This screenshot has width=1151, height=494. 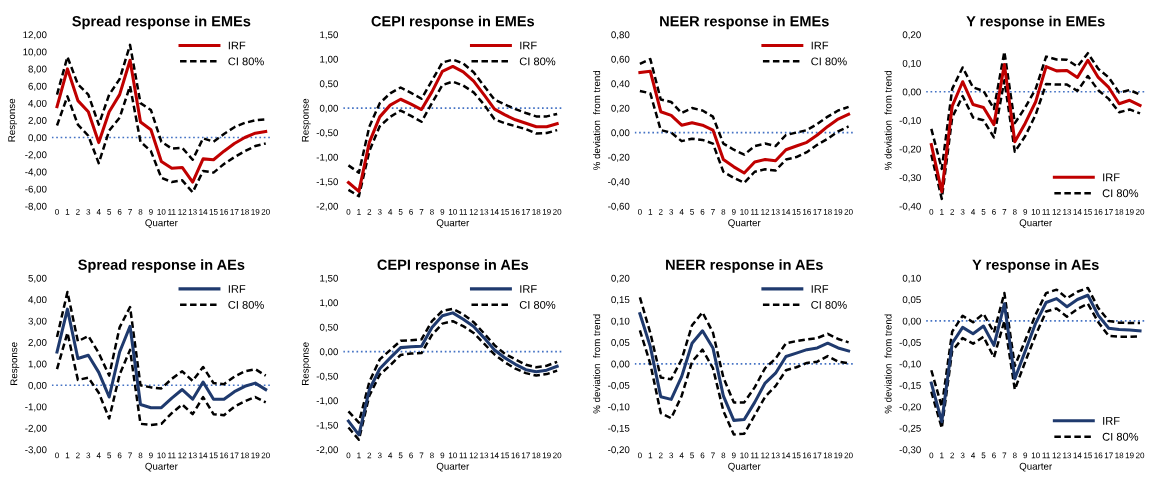 I want to click on y-tick-label: 1,00, so click(x=37, y=364).